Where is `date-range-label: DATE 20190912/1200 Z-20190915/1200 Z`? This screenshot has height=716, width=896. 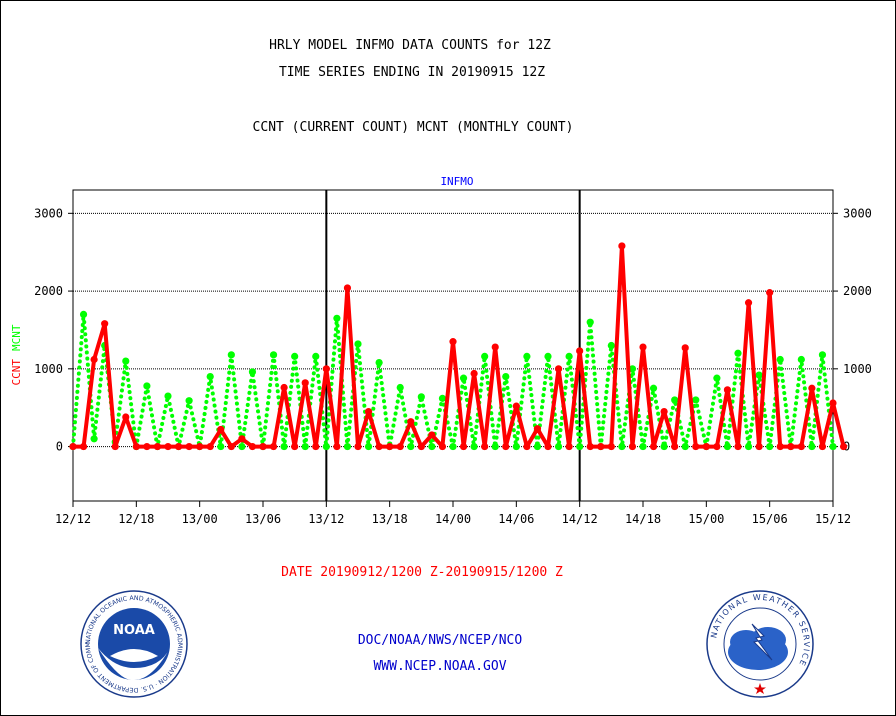 date-range-label: DATE 20190912/1200 Z-20190915/1200 Z is located at coordinates (422, 572).